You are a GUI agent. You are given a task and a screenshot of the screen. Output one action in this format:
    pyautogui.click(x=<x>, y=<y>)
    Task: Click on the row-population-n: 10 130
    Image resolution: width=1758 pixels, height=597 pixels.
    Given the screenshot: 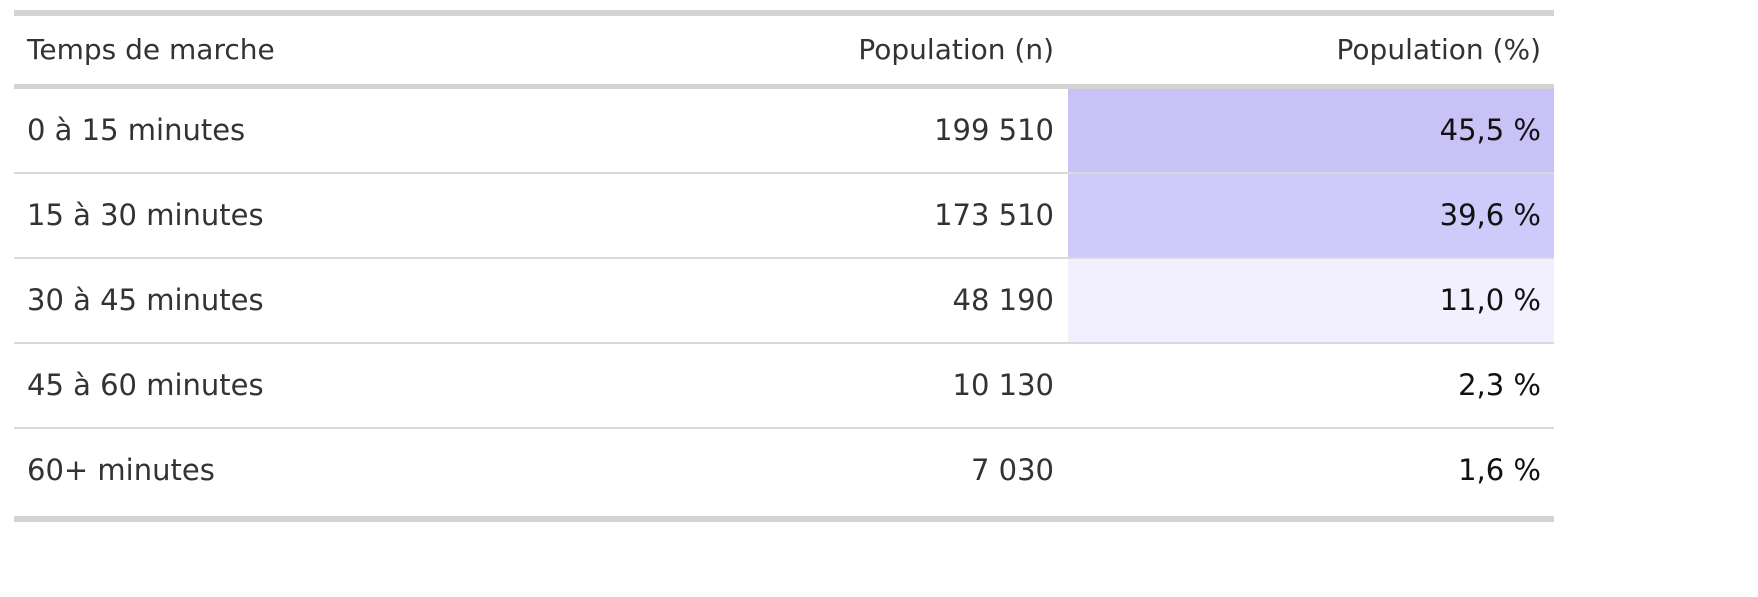 What is the action you would take?
    pyautogui.click(x=1003, y=385)
    